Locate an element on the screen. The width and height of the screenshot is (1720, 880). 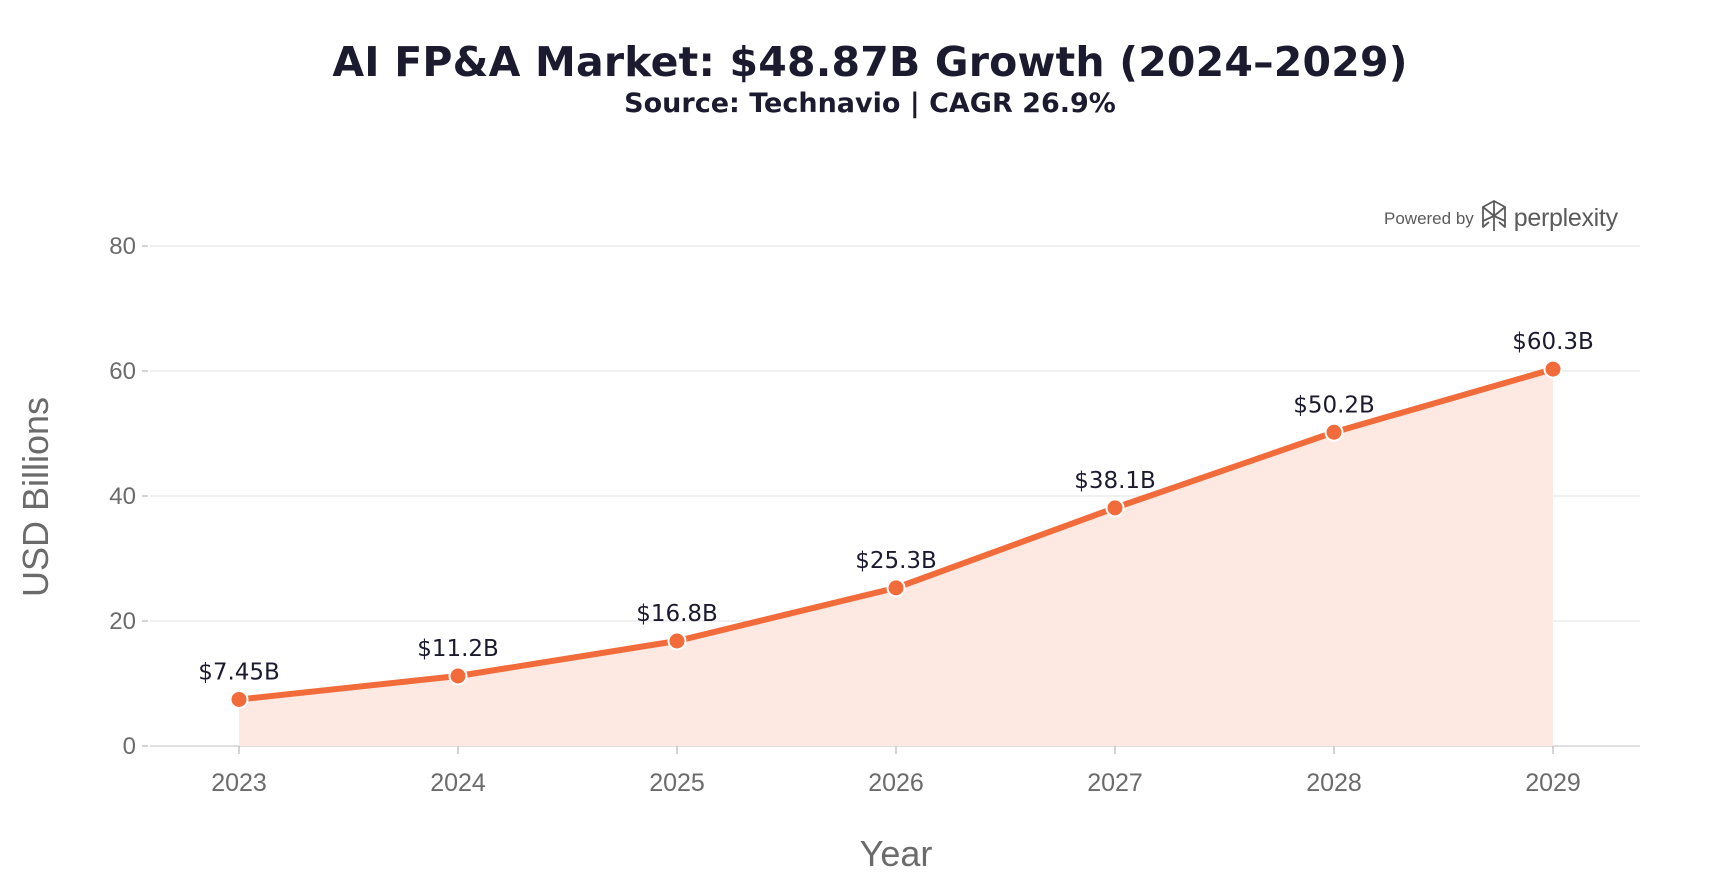
x-tick-labels: 2023 2024 2025 2026 2027 2028 2029 is located at coordinates (896, 783).